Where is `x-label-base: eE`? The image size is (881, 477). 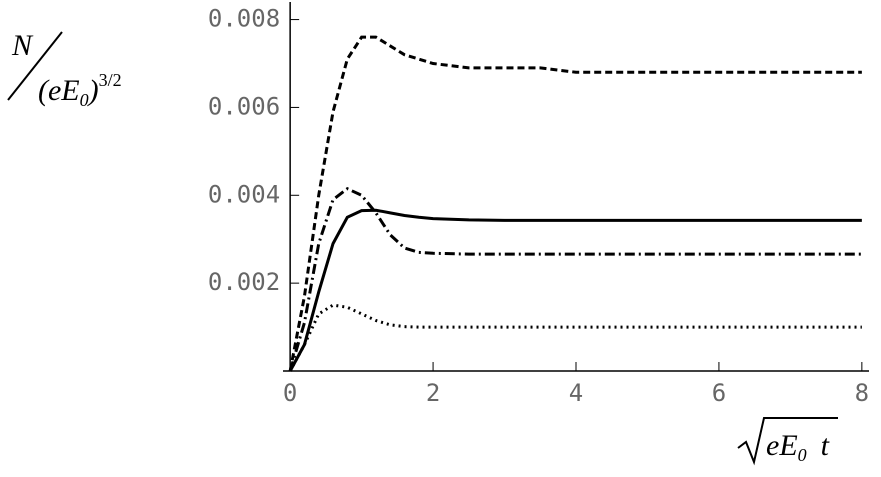 x-label-base: eE is located at coordinates (782, 445).